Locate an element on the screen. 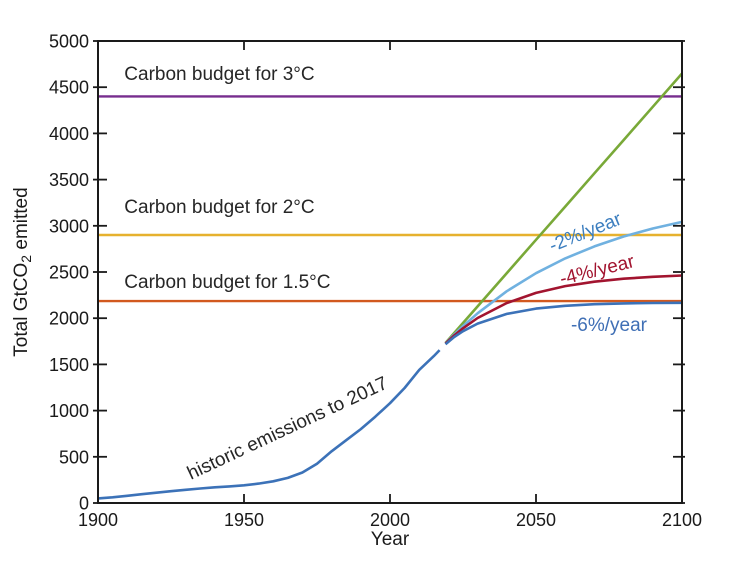  minus-6-percent-per-year-line is located at coordinates (563, 323).